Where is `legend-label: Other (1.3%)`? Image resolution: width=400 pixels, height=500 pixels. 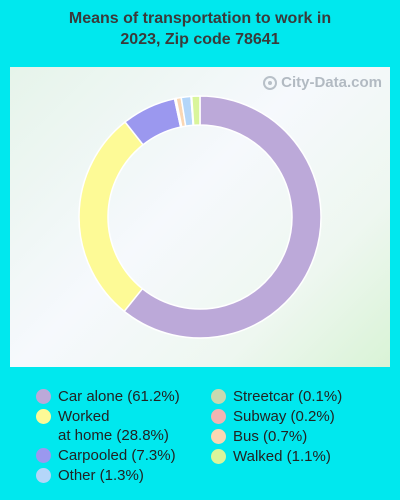 legend-label: Other (1.3%) is located at coordinates (101, 475).